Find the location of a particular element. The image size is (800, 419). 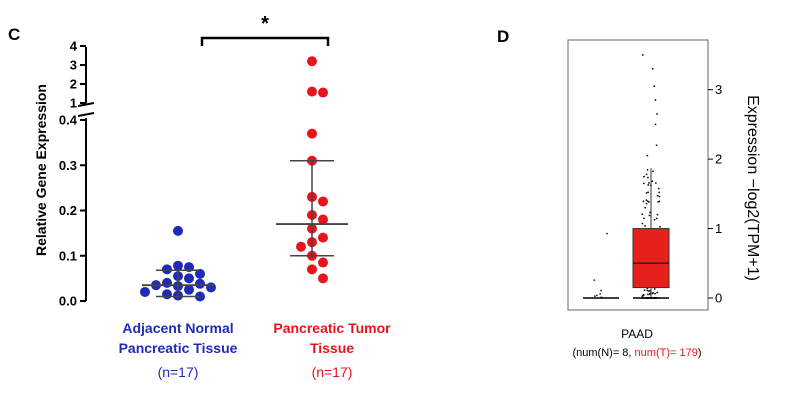

y-tick-label: 0.3 is located at coordinates (68, 165).